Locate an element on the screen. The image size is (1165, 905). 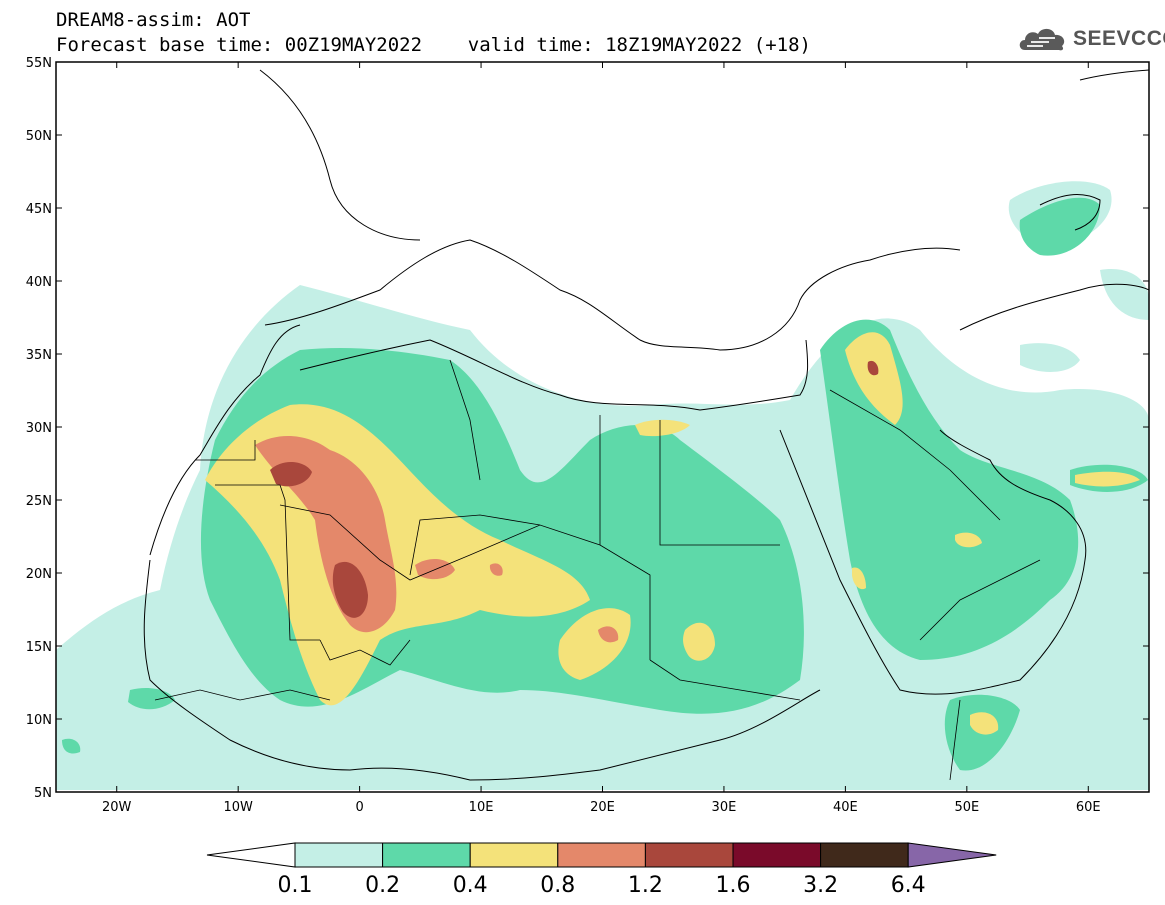
lat-tick-label: 15N is located at coordinates (39, 647).